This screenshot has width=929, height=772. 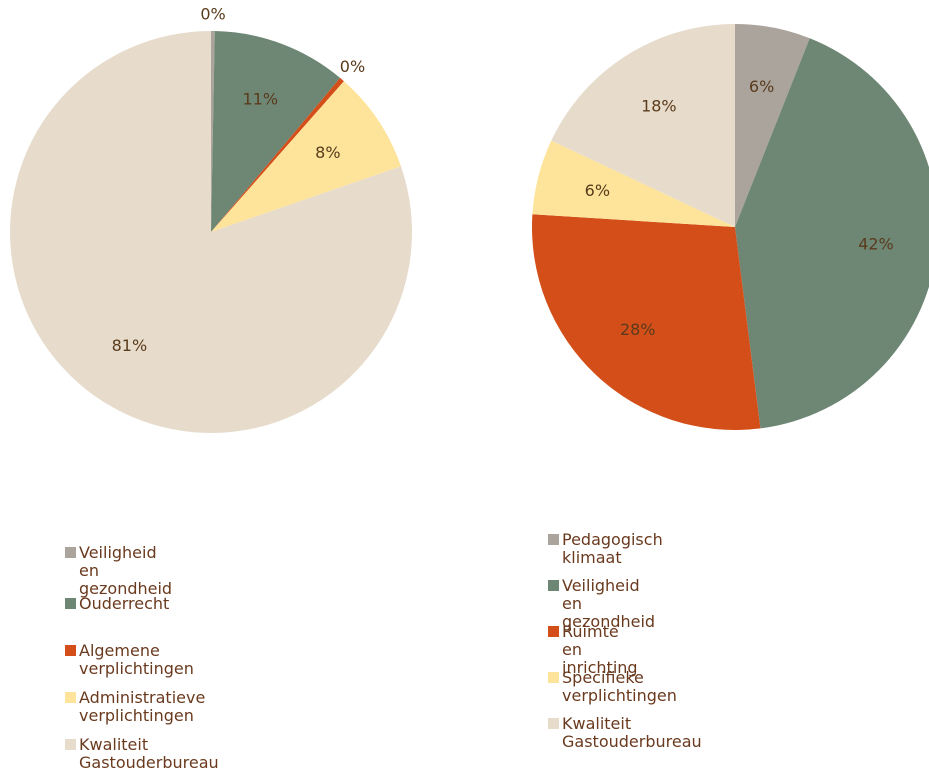 What do you see at coordinates (619, 686) in the screenshot?
I see `legend-label: Specifieke verplichtingen` at bounding box center [619, 686].